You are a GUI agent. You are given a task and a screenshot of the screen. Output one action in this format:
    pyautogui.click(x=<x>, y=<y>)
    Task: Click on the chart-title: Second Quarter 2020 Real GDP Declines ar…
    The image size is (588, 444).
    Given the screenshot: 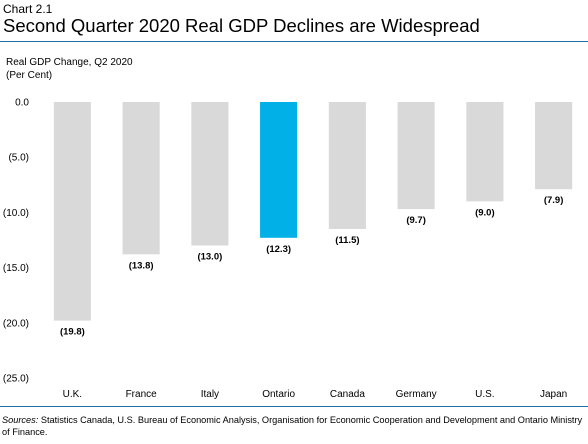 What is the action you would take?
    pyautogui.click(x=241, y=25)
    